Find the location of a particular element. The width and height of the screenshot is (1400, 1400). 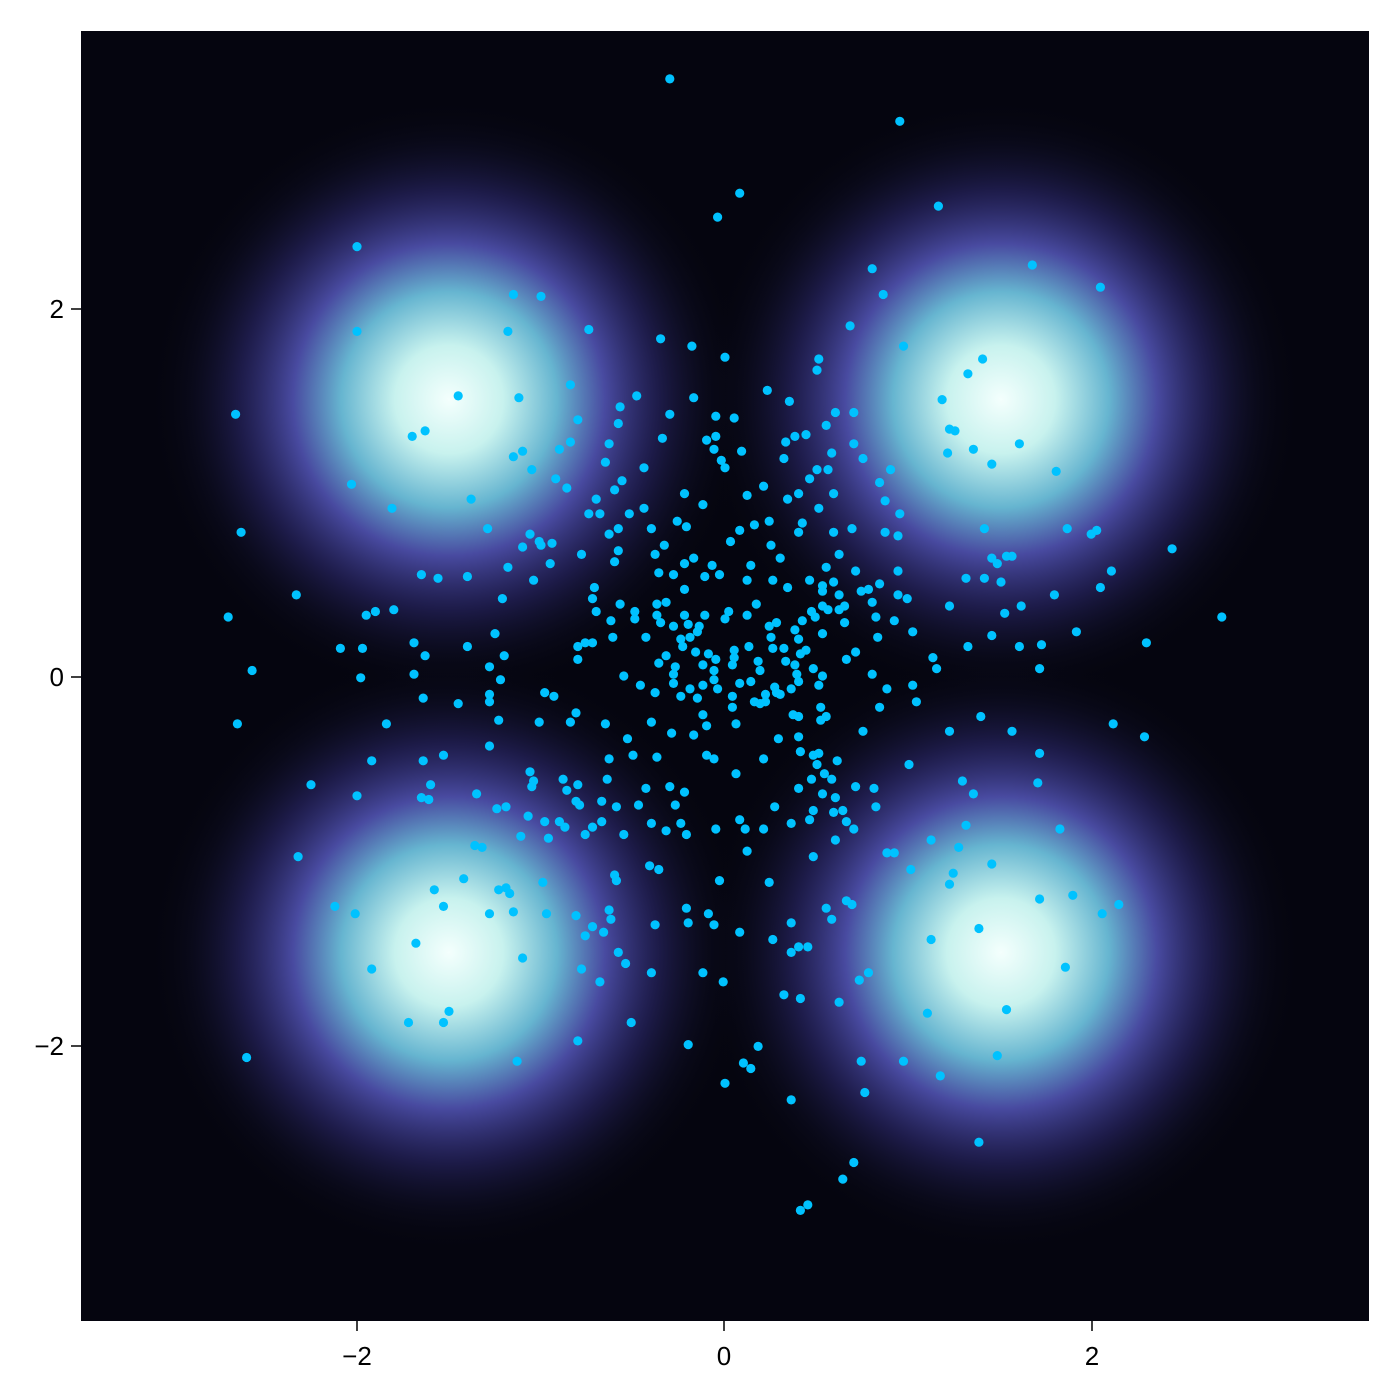

x-tick-label: 0 is located at coordinates (724, 1356).